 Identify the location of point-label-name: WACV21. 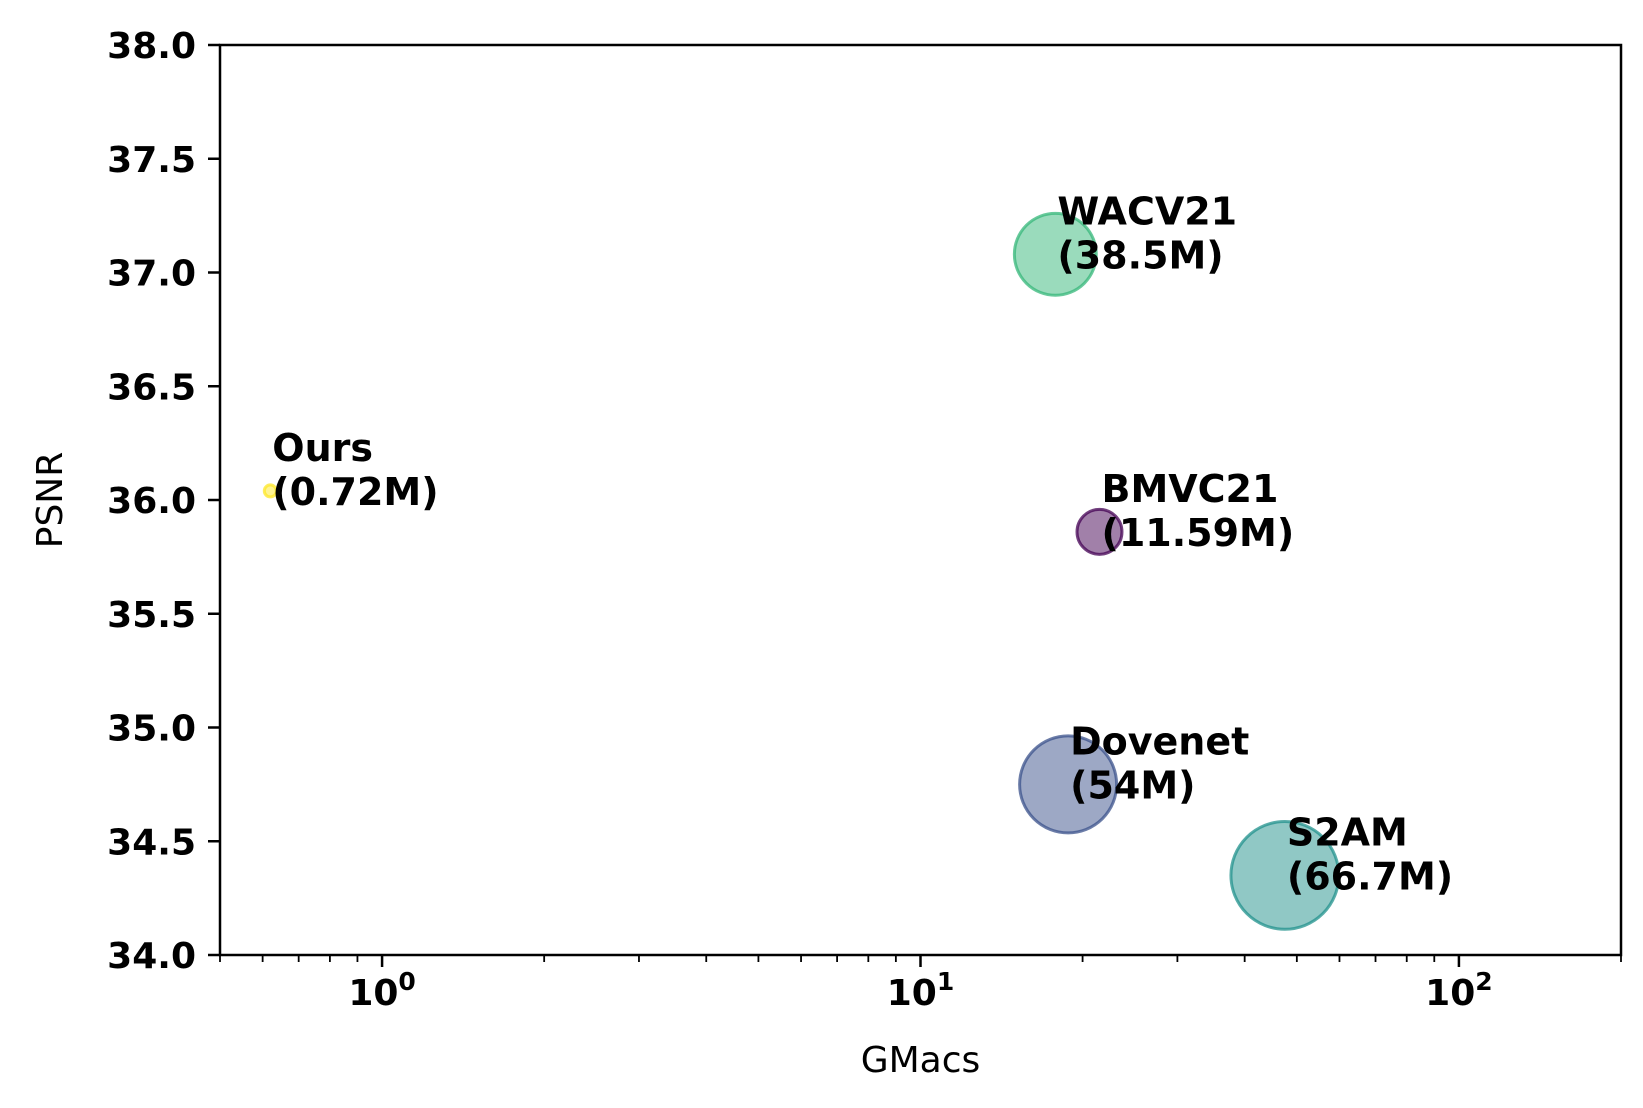
(1147, 211).